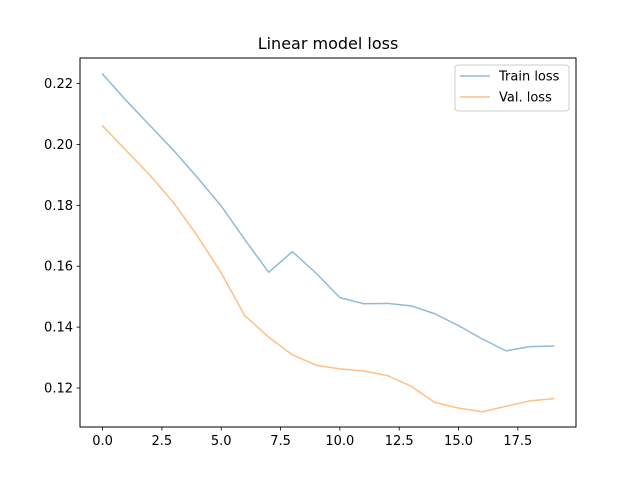 This screenshot has width=640, height=480. What do you see at coordinates (339, 441) in the screenshot?
I see `x-tick-label: 10.0` at bounding box center [339, 441].